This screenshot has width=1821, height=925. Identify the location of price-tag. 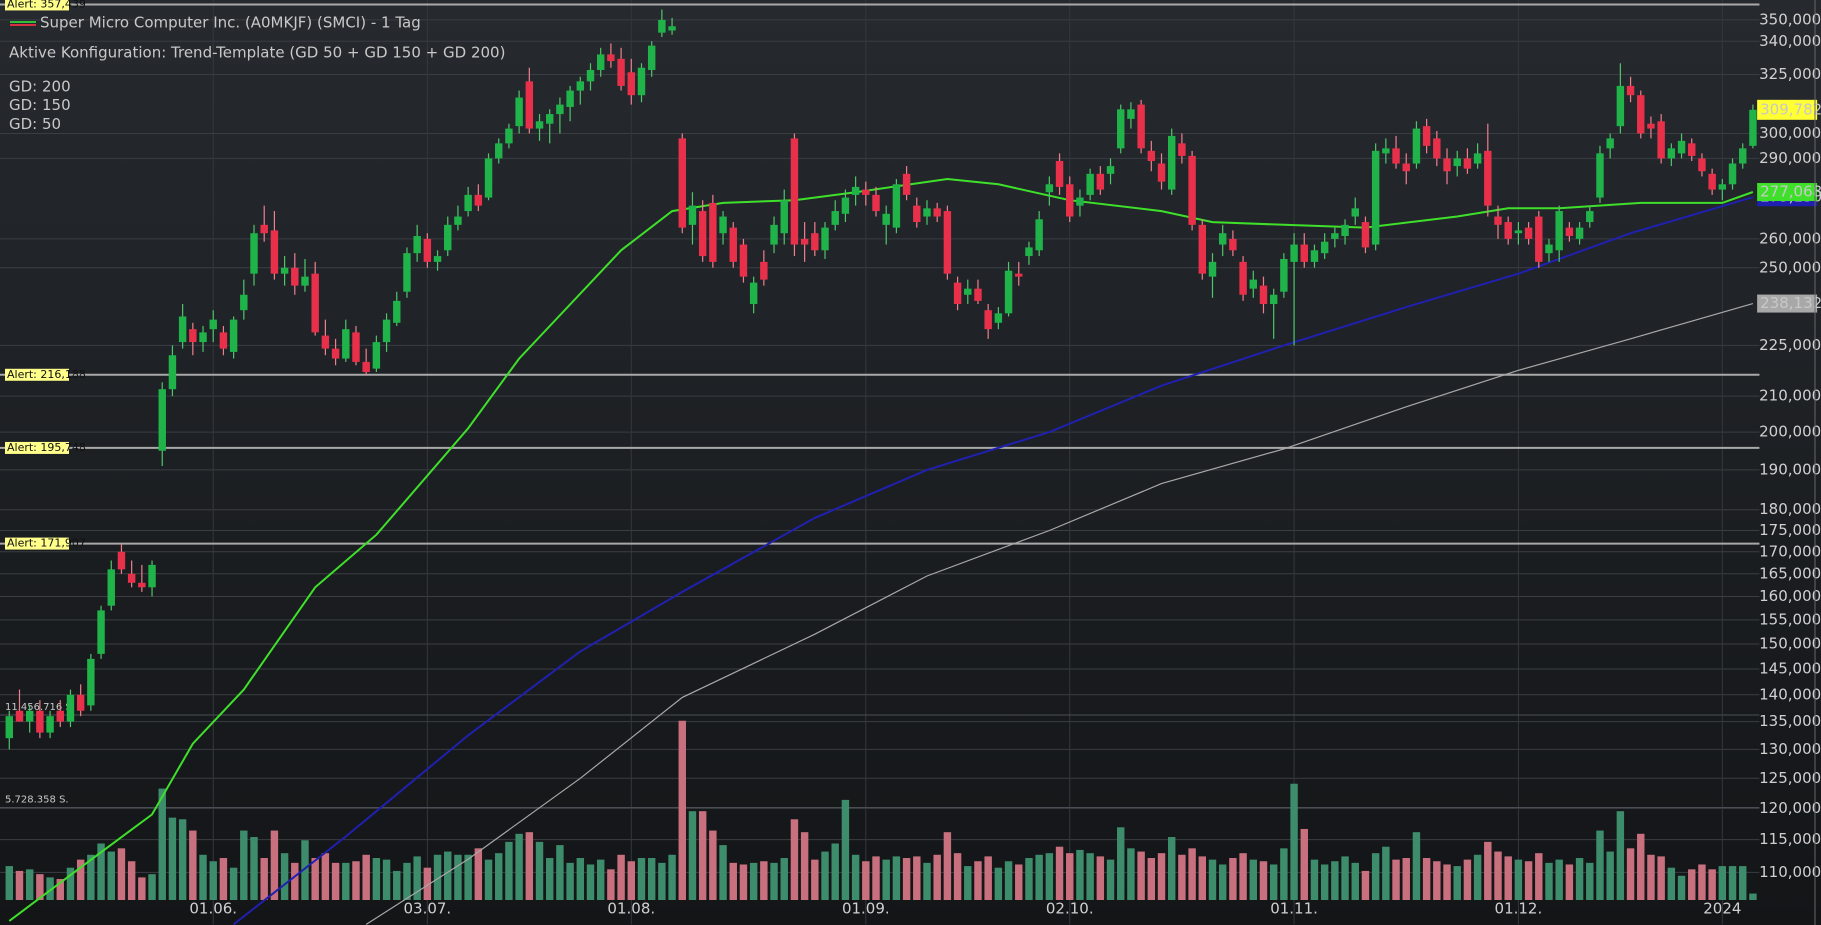
(1787, 303).